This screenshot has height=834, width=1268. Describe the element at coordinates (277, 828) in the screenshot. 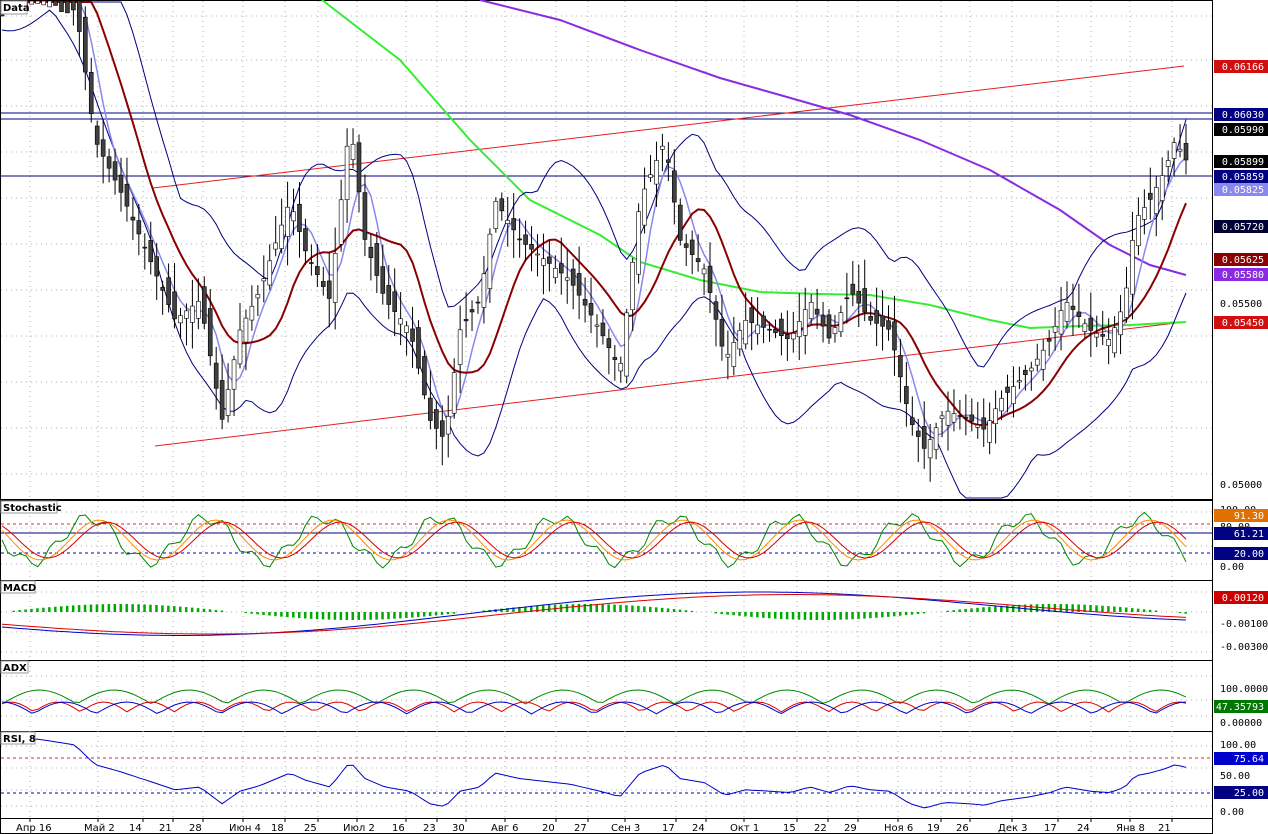

I see `time-label: 18` at that location.